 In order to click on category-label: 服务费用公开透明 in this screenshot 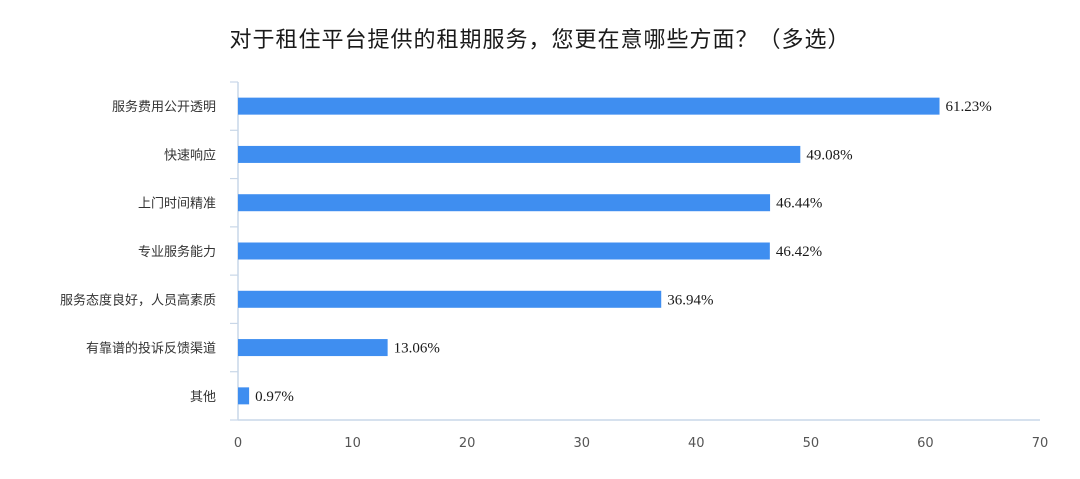, I will do `click(164, 107)`.